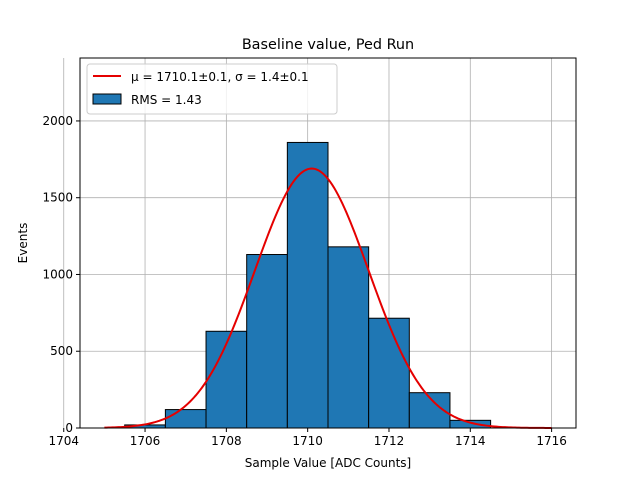  I want to click on y-tick-label: 1500, so click(57, 198).